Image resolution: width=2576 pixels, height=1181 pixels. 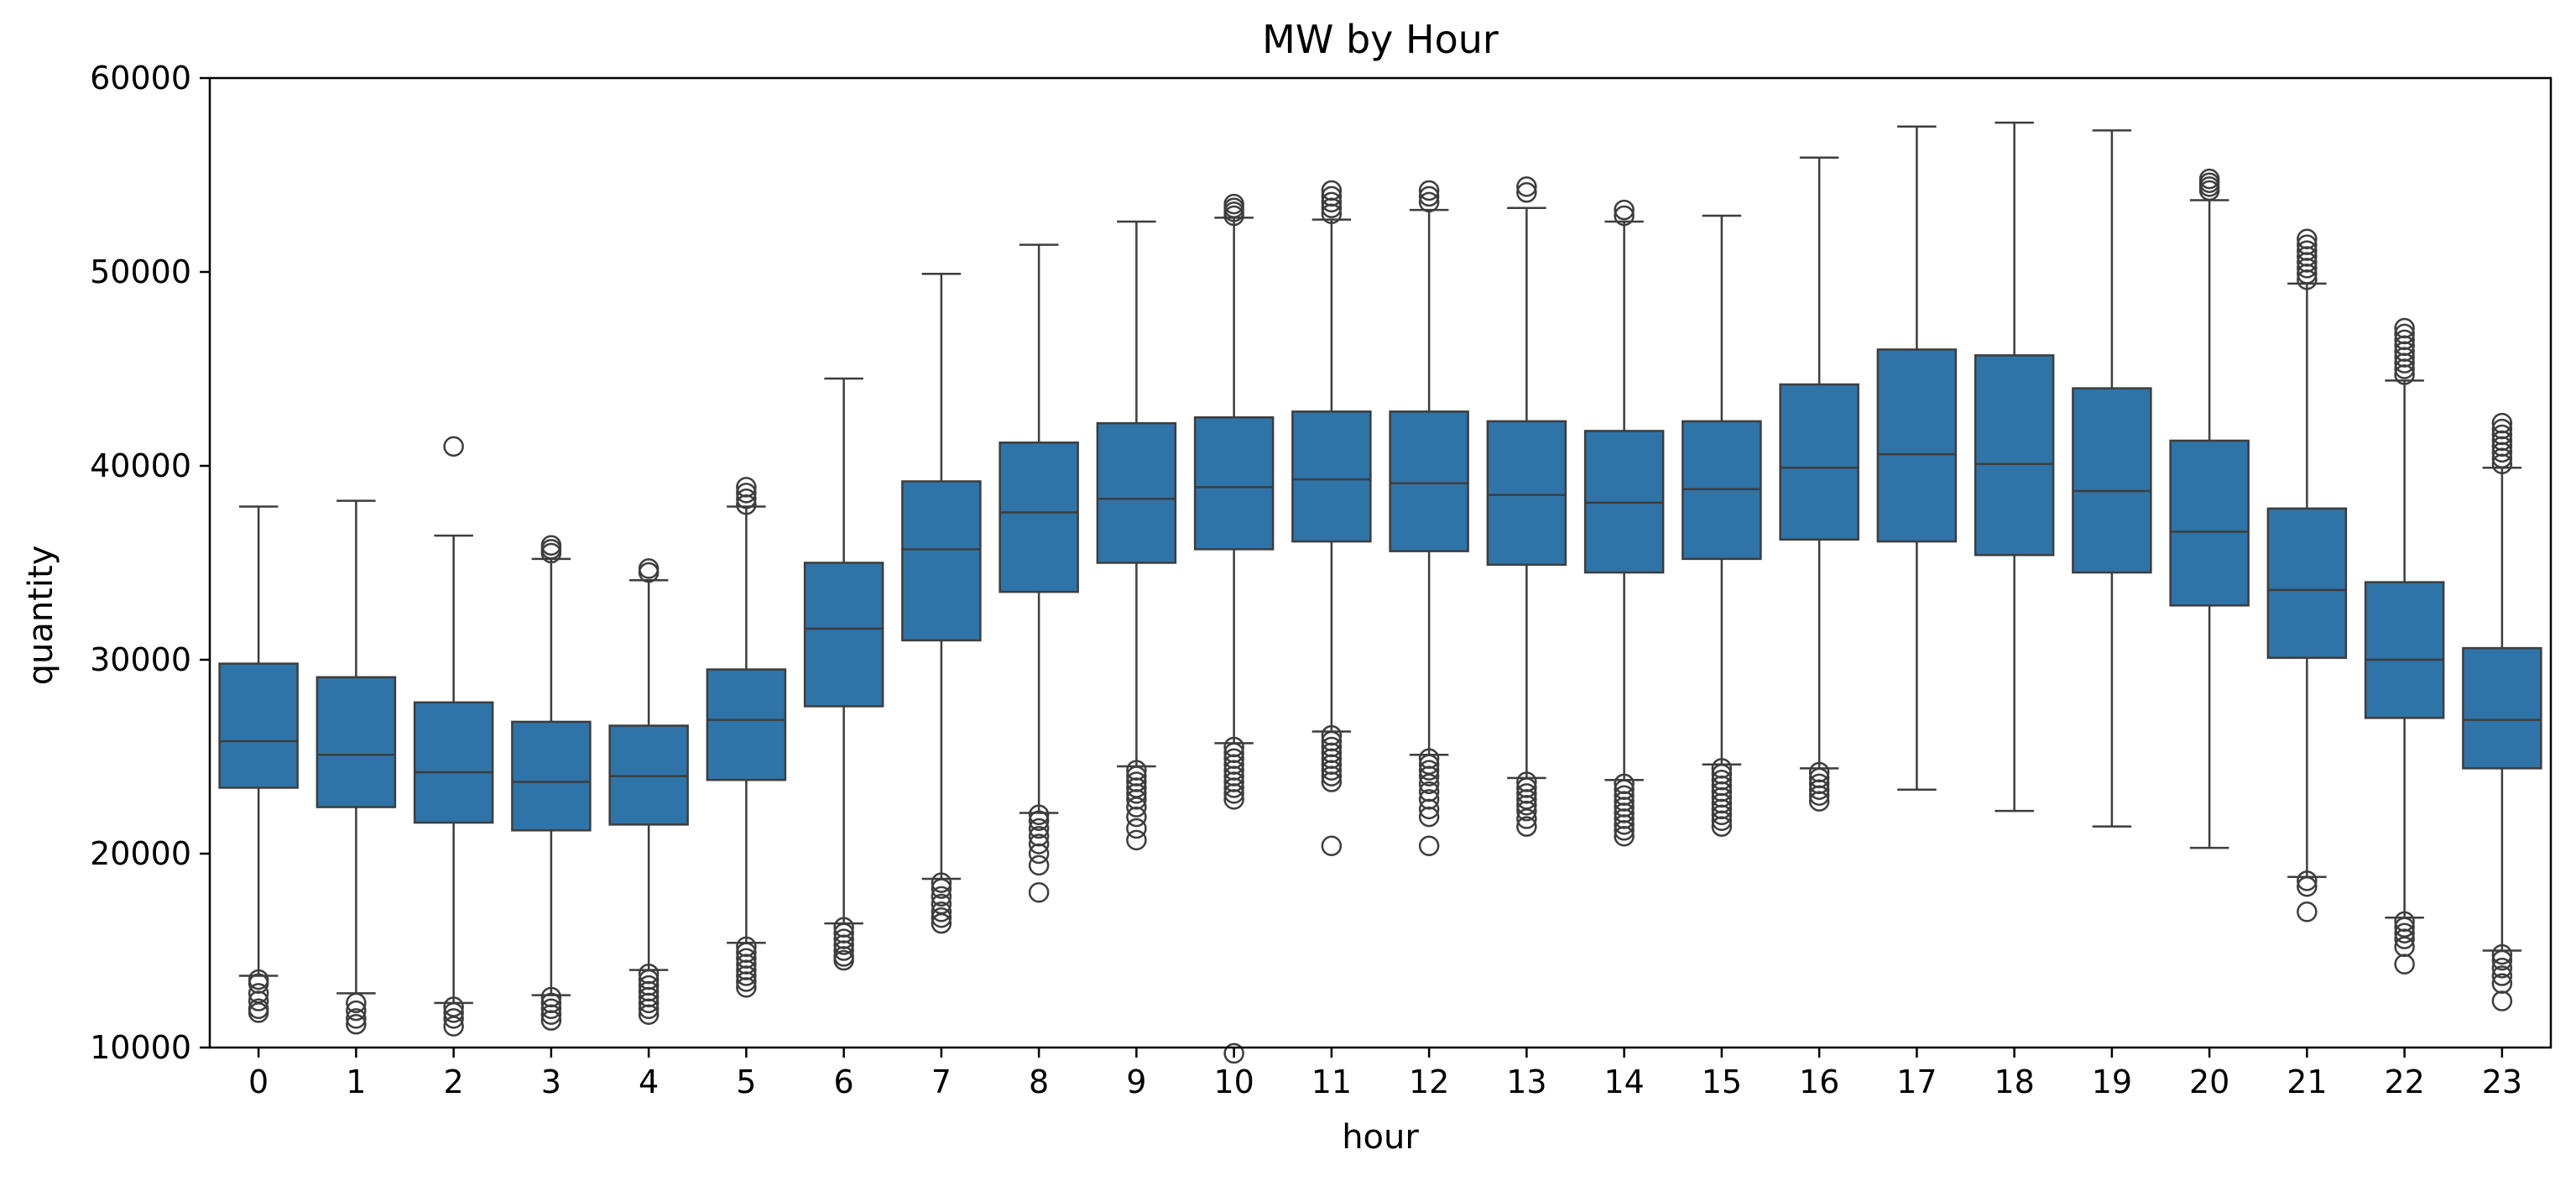 What do you see at coordinates (1526, 1081) in the screenshot?
I see `x-tick-label: 13` at bounding box center [1526, 1081].